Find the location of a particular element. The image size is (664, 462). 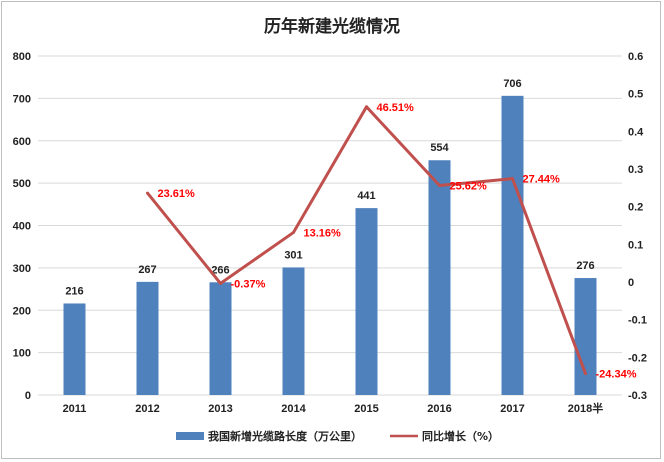

bar-value-label: 267 is located at coordinates (147, 270).